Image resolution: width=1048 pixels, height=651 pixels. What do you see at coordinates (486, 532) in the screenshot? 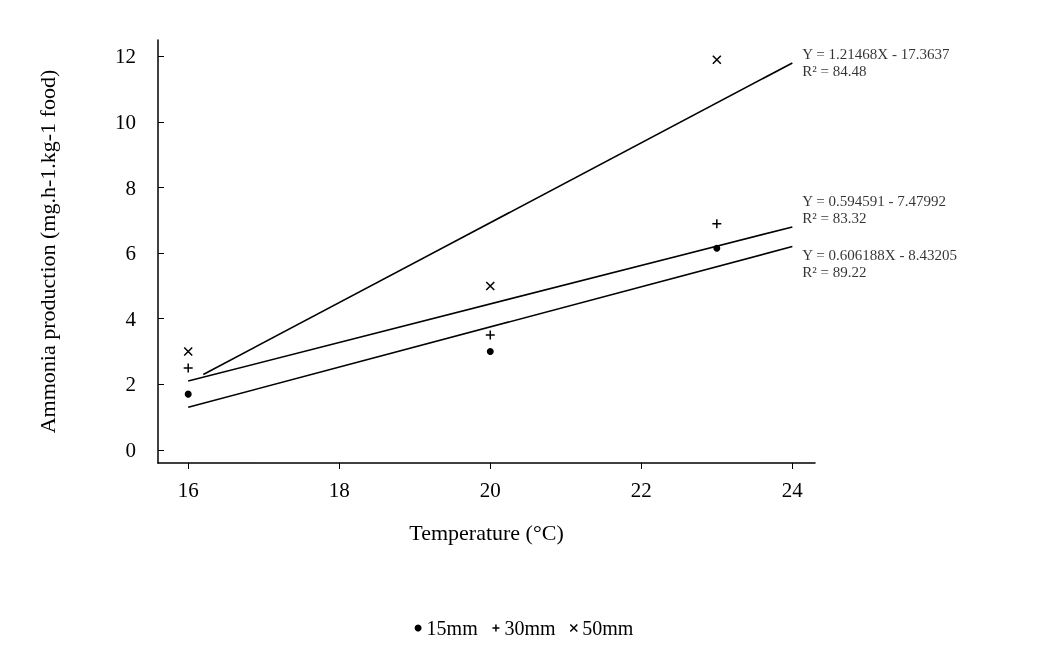
I see `x-axis-title: Temperature (°C)` at bounding box center [486, 532].